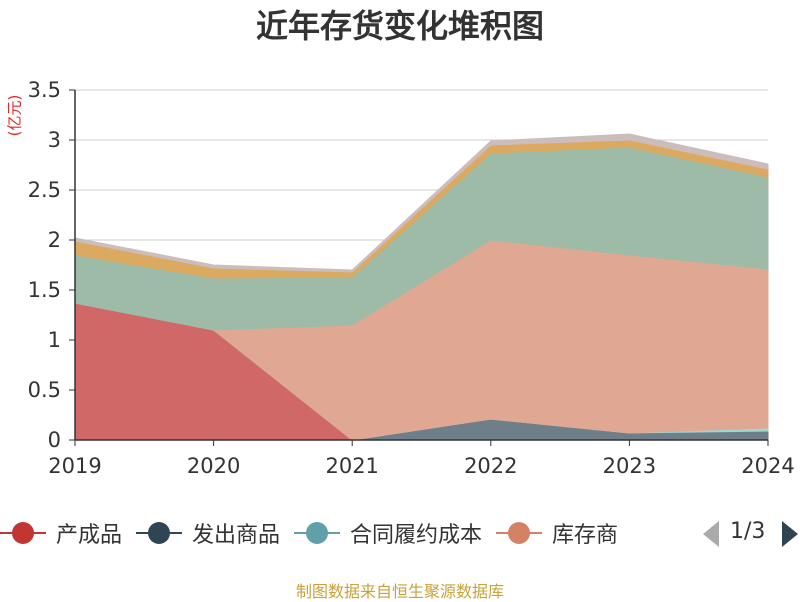 The image size is (800, 602). I want to click on x-tick-label: 2019, so click(74, 466).